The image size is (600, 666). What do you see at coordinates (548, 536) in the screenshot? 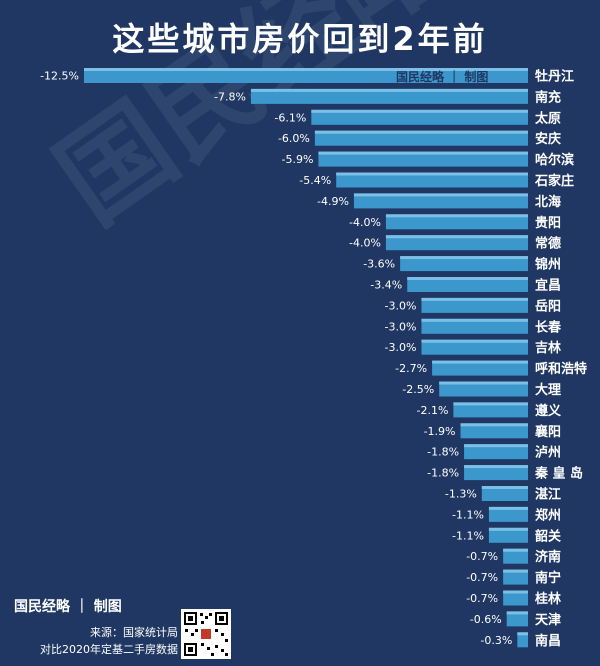
I see `category-label: 韶关` at bounding box center [548, 536].